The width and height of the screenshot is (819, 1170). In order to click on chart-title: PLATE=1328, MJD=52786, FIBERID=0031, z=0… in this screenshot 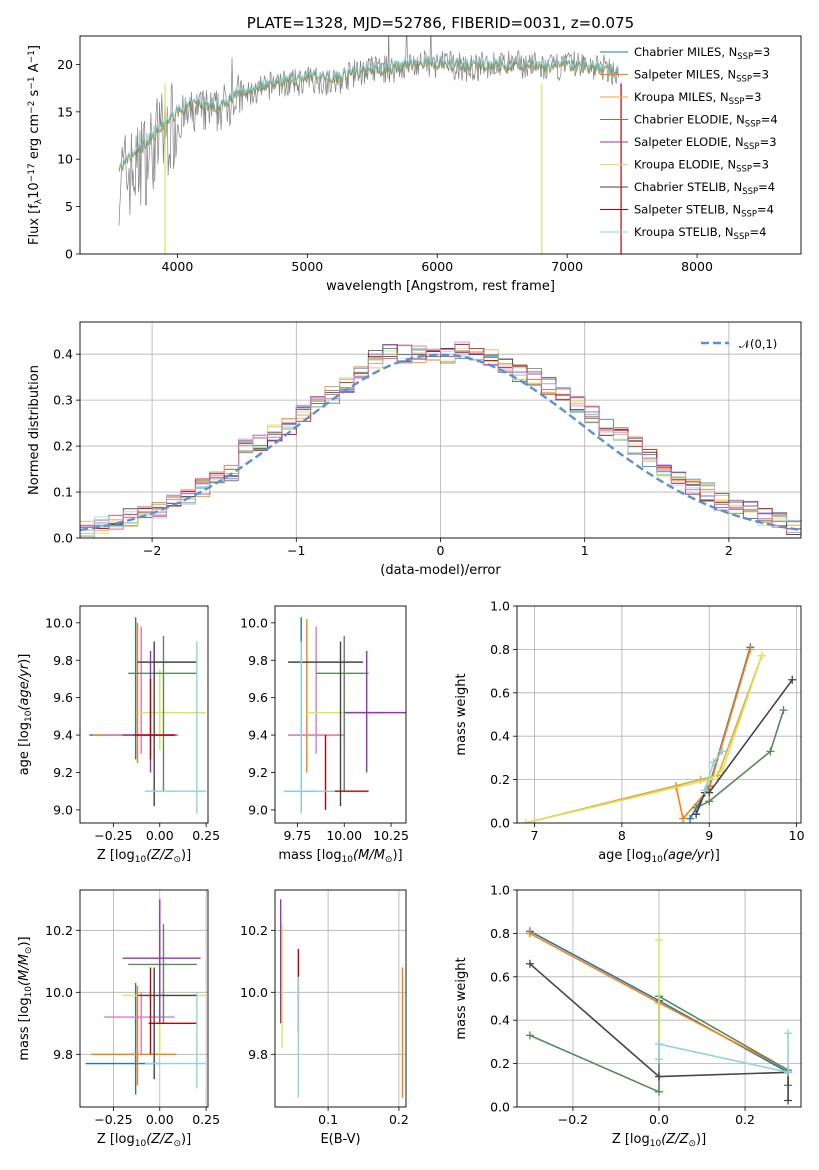, I will do `click(440, 23)`.